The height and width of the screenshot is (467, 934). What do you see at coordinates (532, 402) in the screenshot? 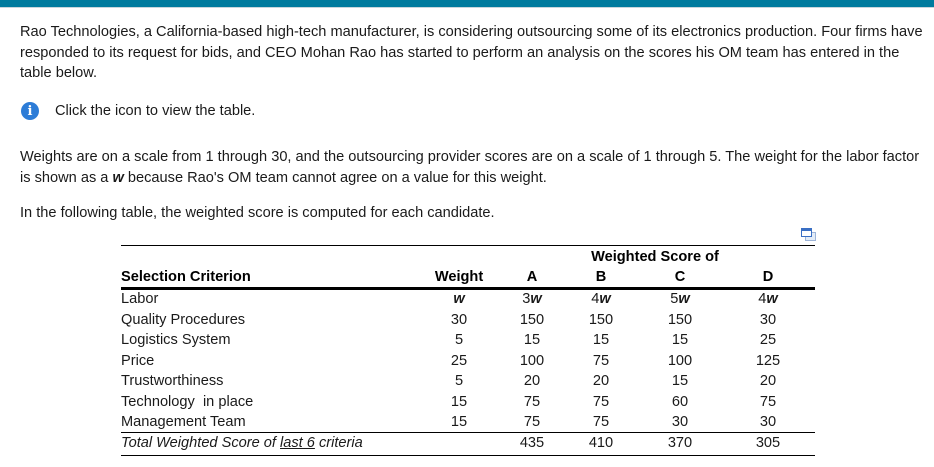
I see `row-technology-a: 75` at bounding box center [532, 402].